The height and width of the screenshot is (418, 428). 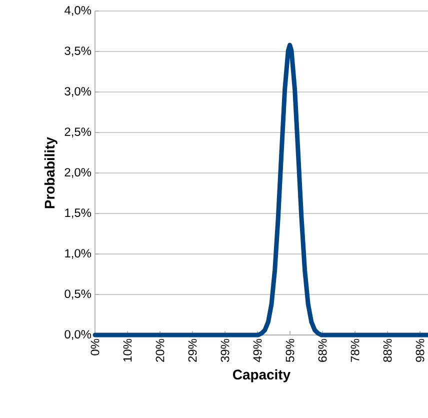 What do you see at coordinates (127, 350) in the screenshot?
I see `x-tick-label: 10%` at bounding box center [127, 350].